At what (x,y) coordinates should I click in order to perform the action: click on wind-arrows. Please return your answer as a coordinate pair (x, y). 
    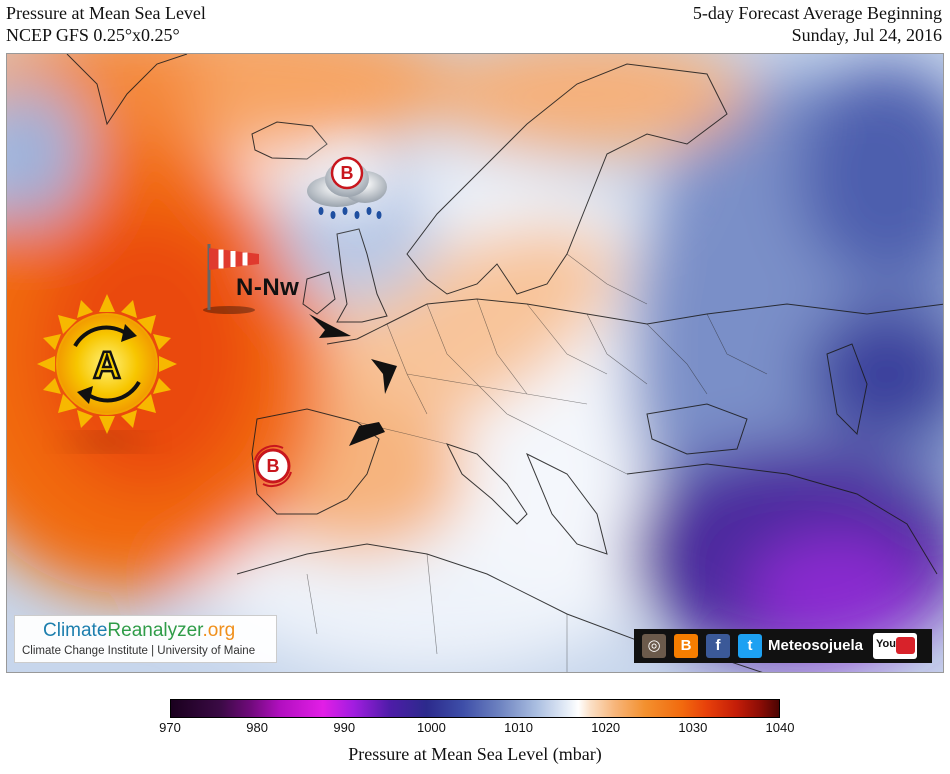
    Looking at the image, I should click on (353, 380).